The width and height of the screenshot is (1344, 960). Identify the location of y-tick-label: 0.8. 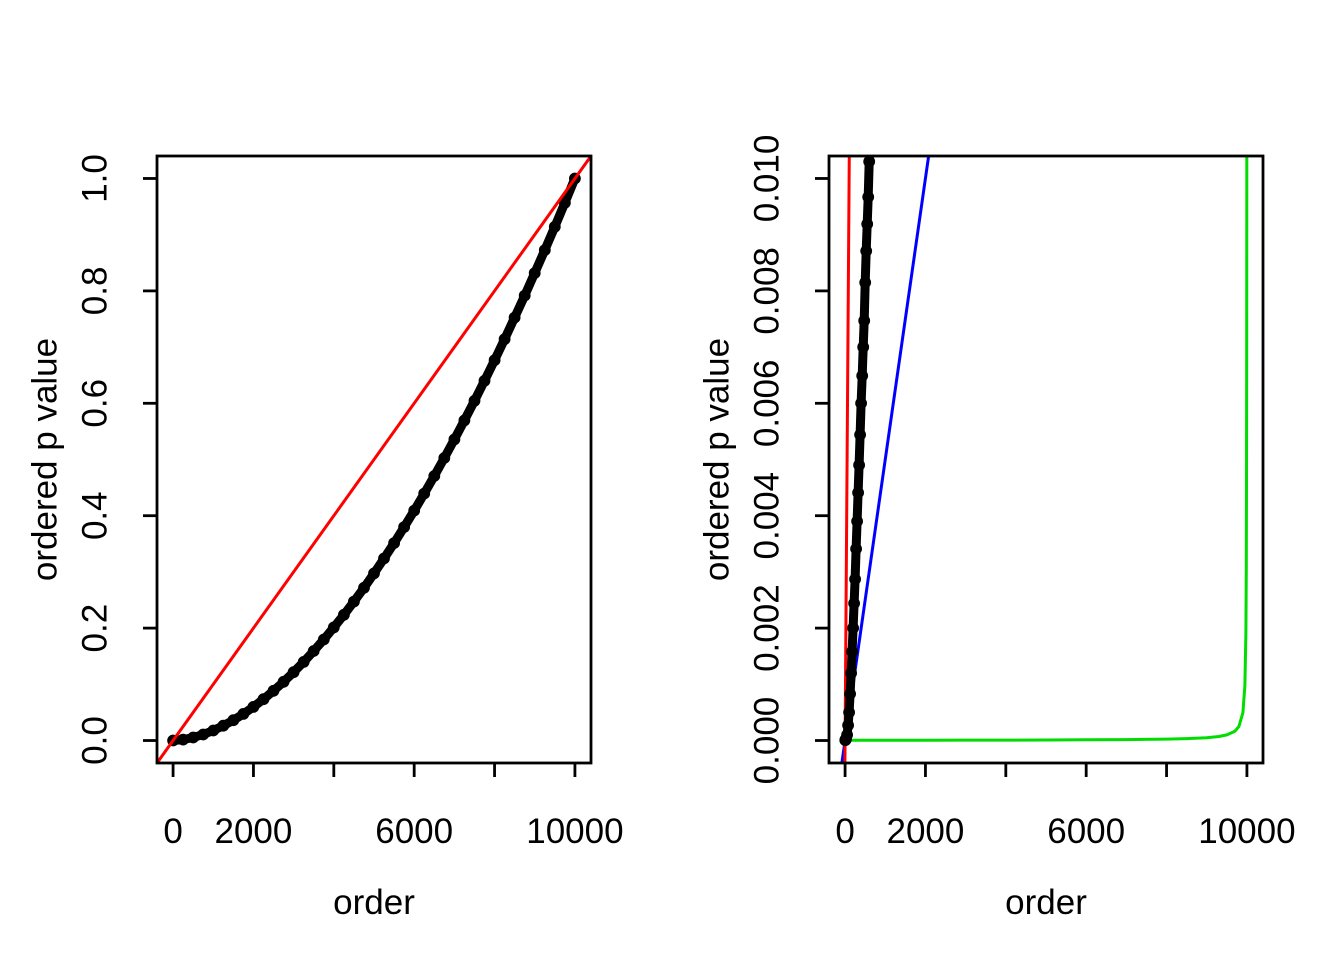
(95, 291).